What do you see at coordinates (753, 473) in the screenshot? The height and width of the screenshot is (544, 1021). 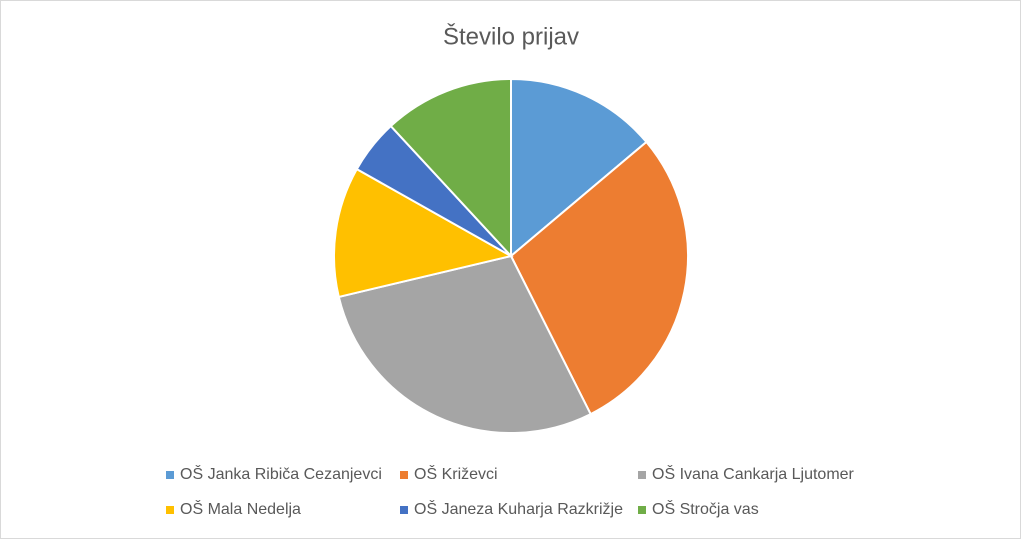 I see `legend-label: OŠ Ivana Cankarja Ljutomer` at bounding box center [753, 473].